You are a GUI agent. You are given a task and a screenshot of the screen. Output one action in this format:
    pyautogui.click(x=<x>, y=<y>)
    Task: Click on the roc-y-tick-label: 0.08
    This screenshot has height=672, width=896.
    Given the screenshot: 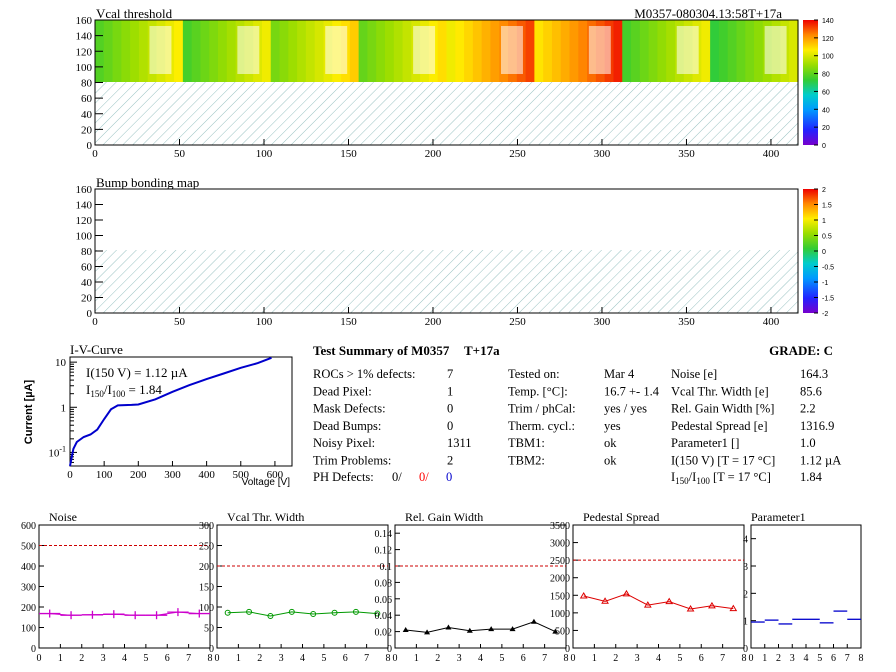 What is the action you would take?
    pyautogui.click(x=384, y=583)
    